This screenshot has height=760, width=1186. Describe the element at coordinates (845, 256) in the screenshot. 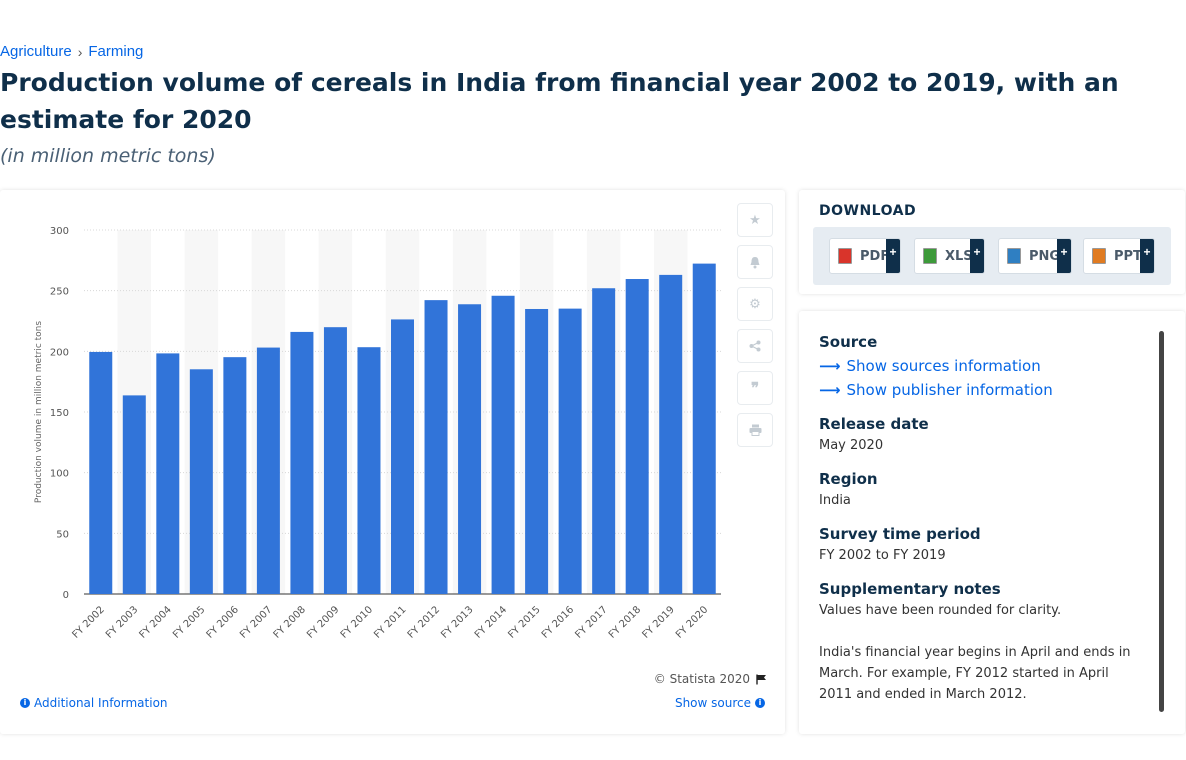

I see `pdf-file-icon` at that location.